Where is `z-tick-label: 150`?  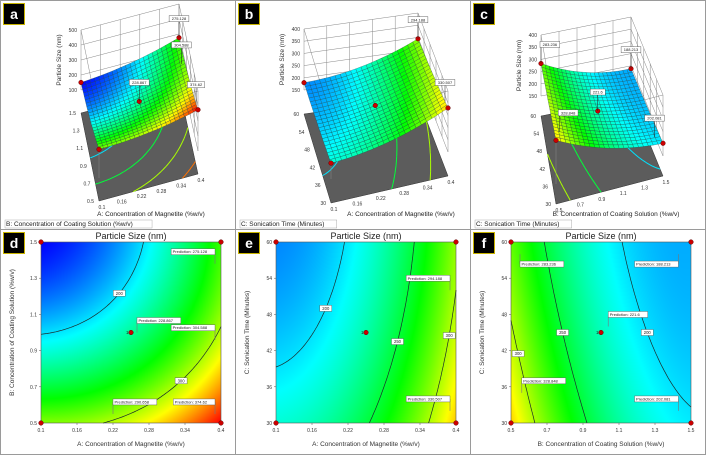 z-tick-label: 150 is located at coordinates (533, 97).